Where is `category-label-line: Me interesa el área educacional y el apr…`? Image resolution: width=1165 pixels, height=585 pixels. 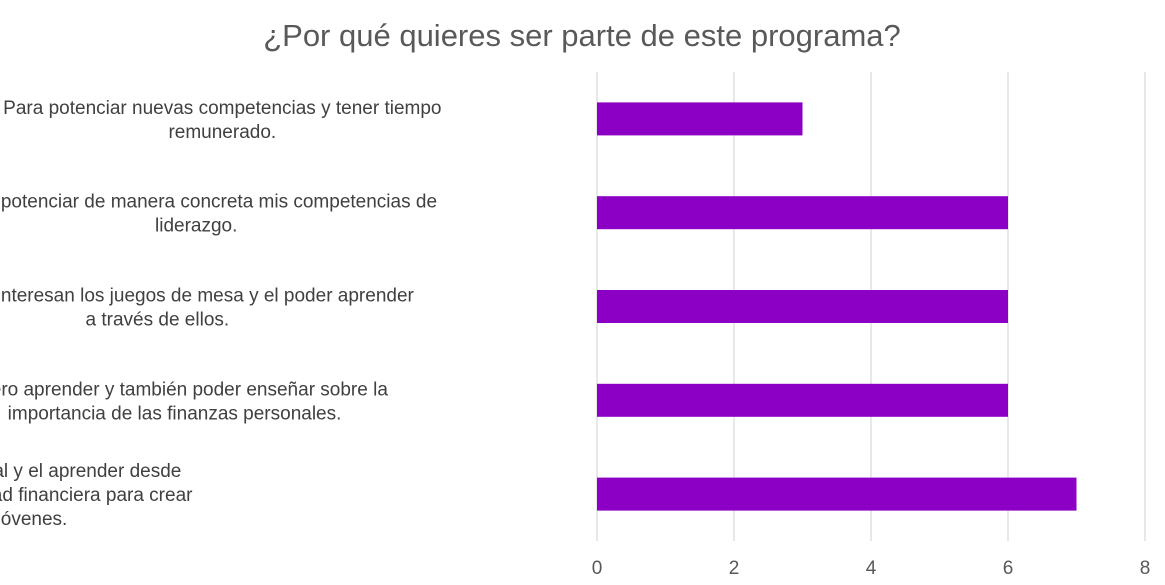 category-label-line: Me interesa el área educacional y el apr… is located at coordinates (90, 471).